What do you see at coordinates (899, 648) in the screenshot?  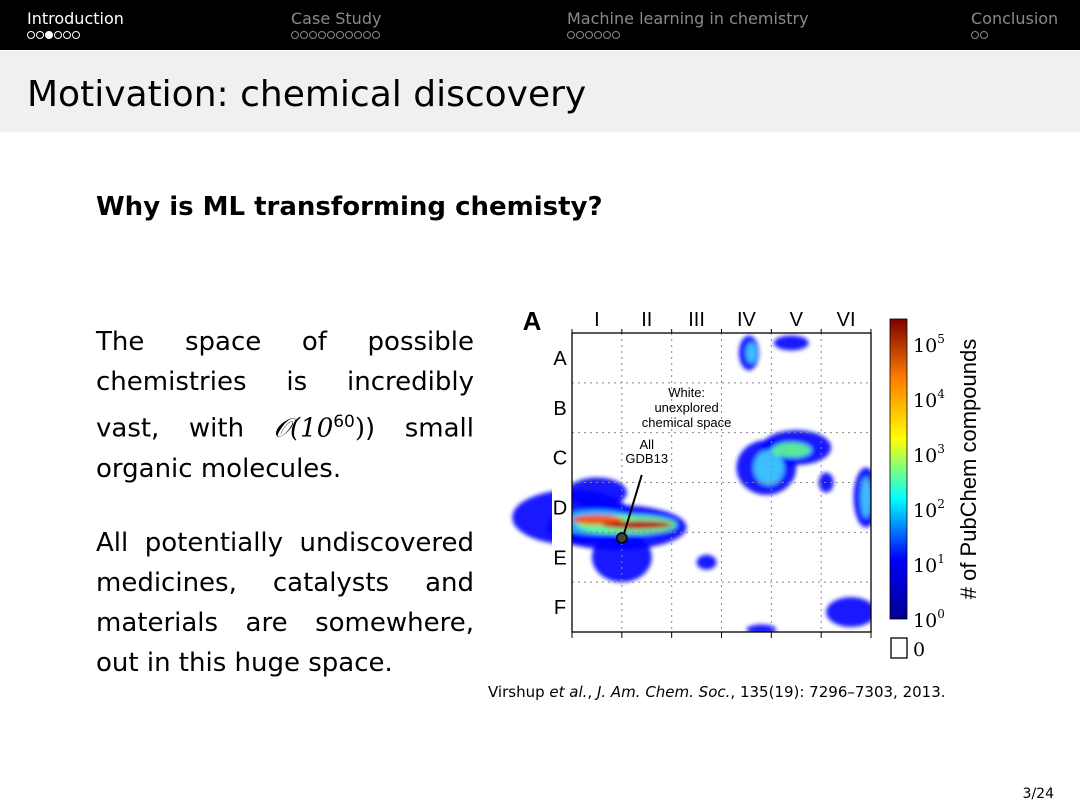 I see `zero-swatch` at bounding box center [899, 648].